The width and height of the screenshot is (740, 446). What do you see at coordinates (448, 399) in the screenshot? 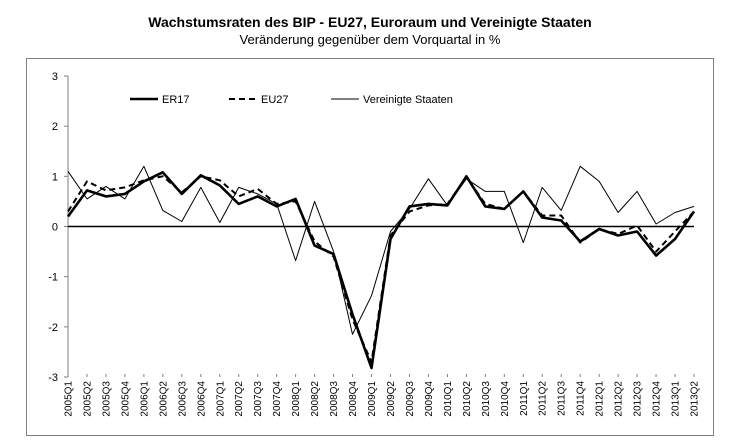
I see `x-tick-label: 2010Q1` at bounding box center [448, 399].